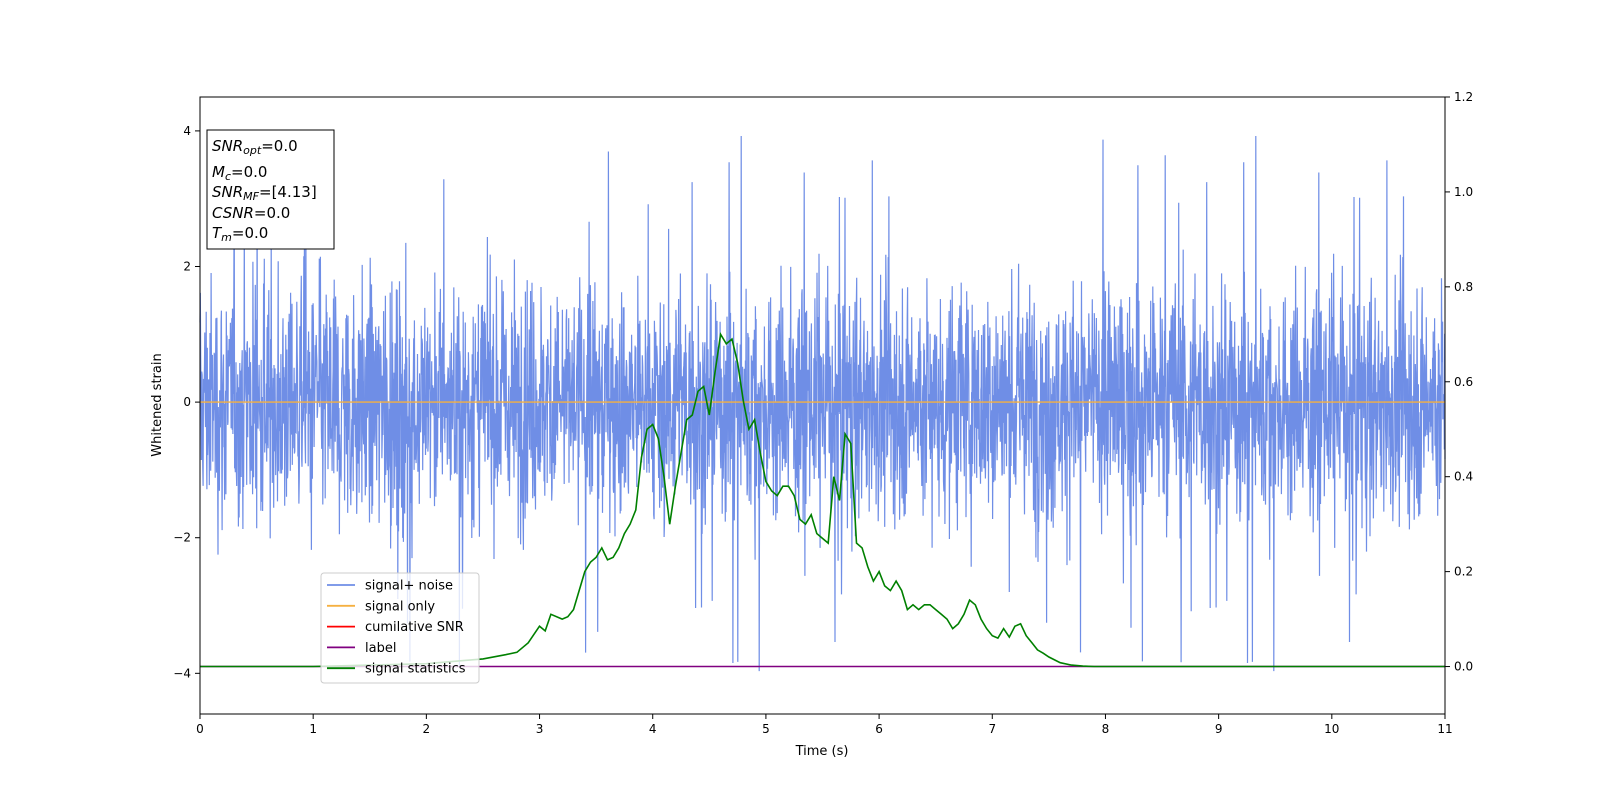 This screenshot has height=800, width=1600. Describe the element at coordinates (251, 213) in the screenshot. I see `annotation-line: CSNR=0.0` at that location.